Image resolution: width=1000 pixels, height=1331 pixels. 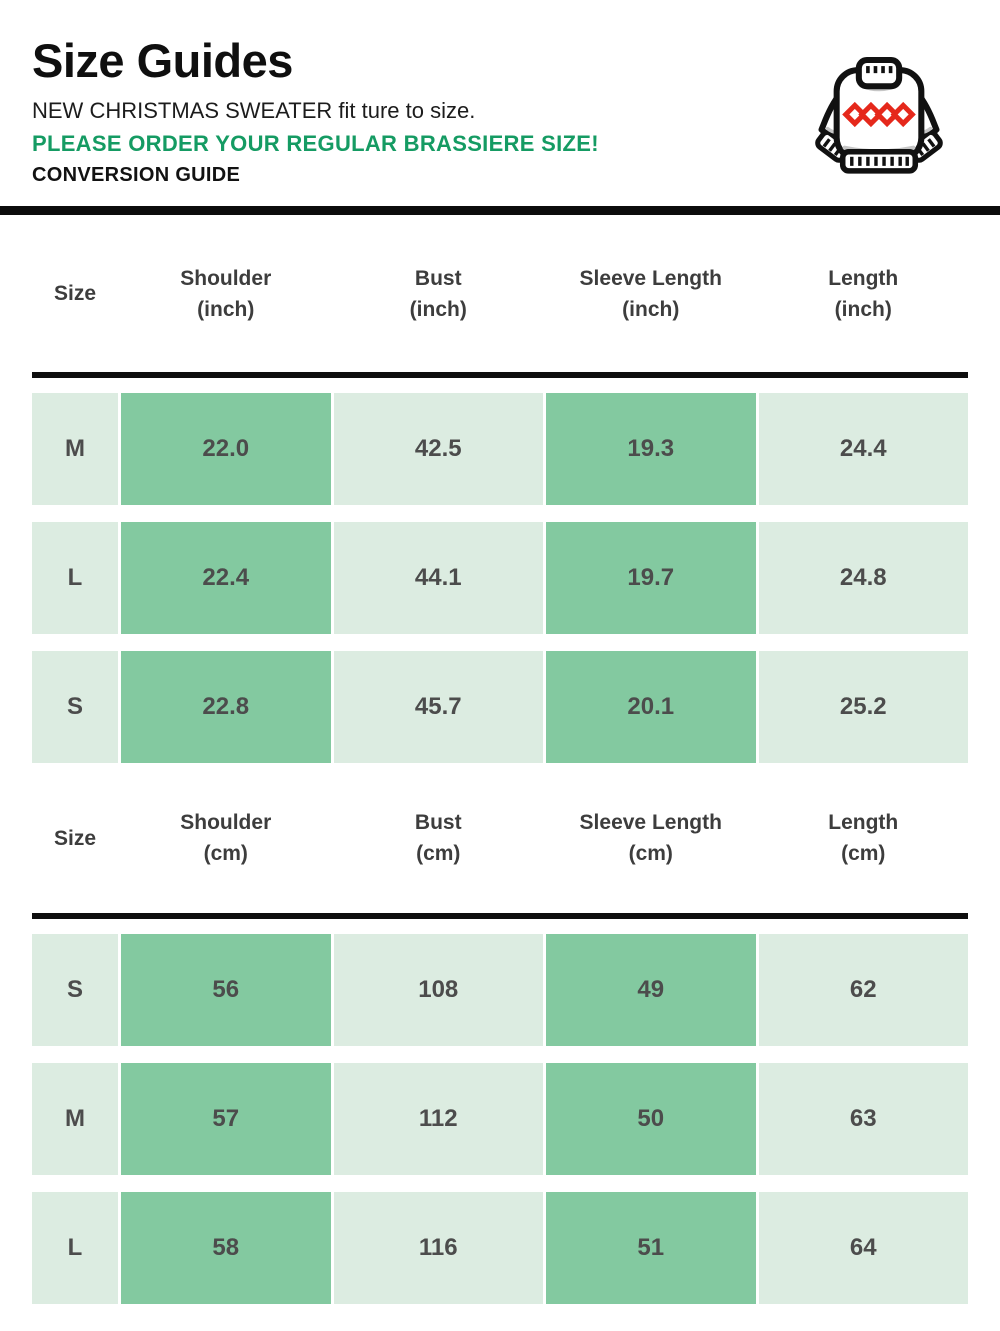 I want to click on column-header-shoulder: Shoulder (cm), so click(x=226, y=838).